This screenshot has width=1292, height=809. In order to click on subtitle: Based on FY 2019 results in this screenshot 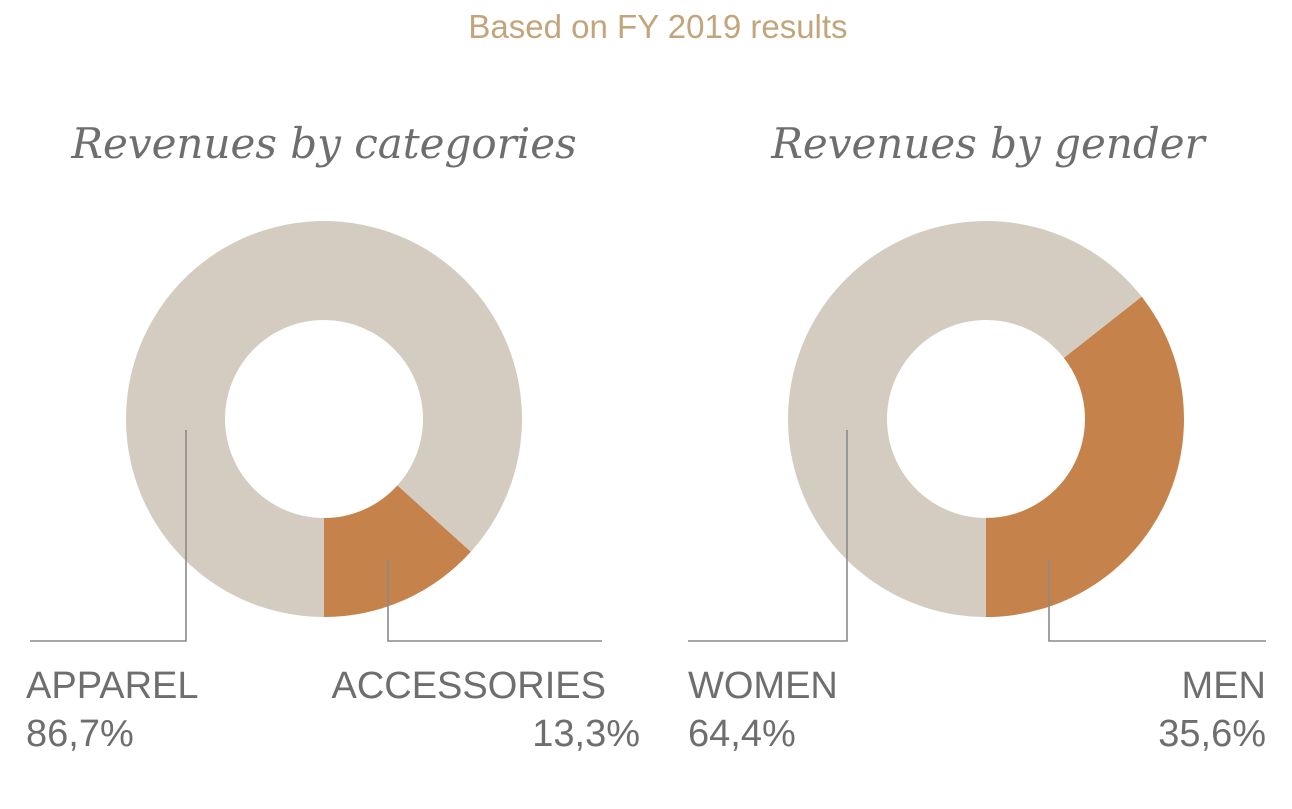, I will do `click(657, 26)`.